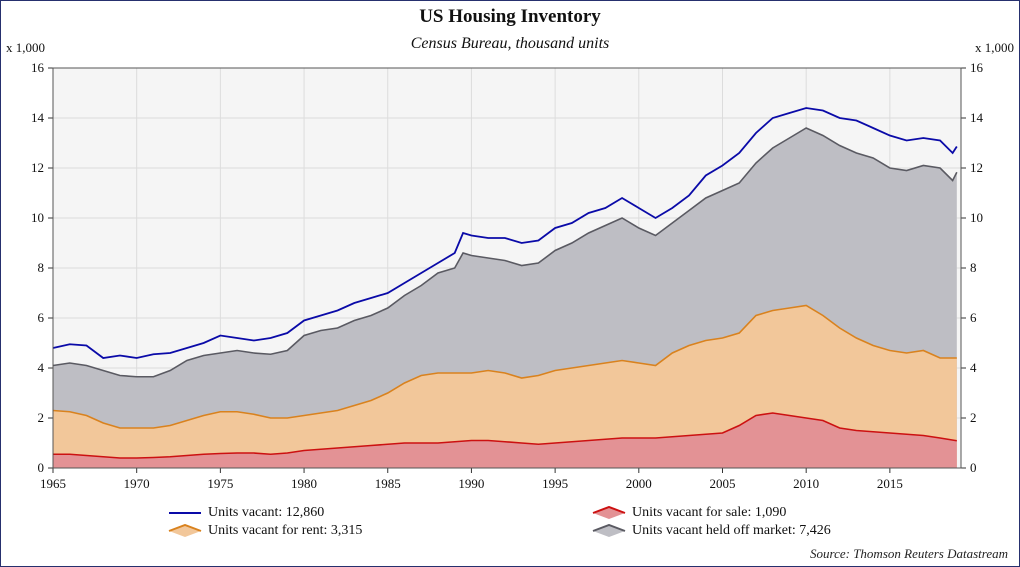 The width and height of the screenshot is (1020, 567). What do you see at coordinates (38, 117) in the screenshot?
I see `y-tick-label-left: 14` at bounding box center [38, 117].